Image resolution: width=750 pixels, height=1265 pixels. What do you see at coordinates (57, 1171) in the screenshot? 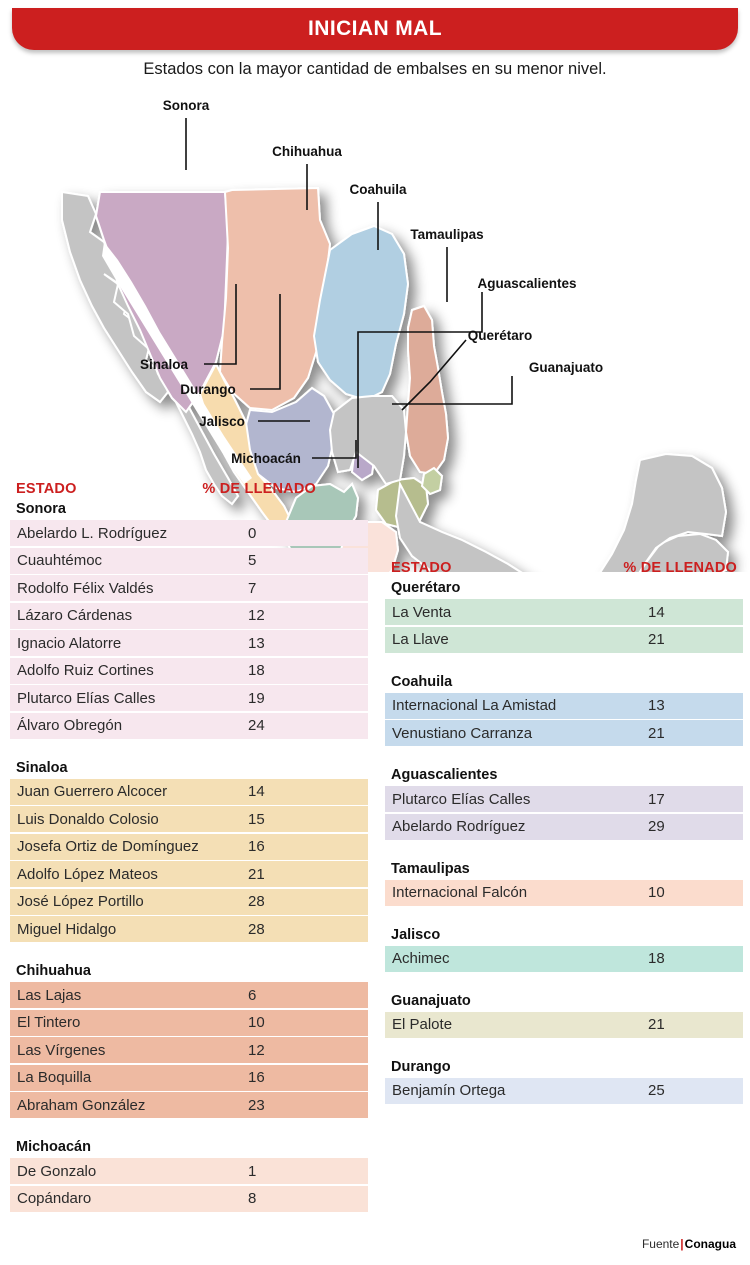
I see `reservoir-name: De Gonzalo` at bounding box center [57, 1171].